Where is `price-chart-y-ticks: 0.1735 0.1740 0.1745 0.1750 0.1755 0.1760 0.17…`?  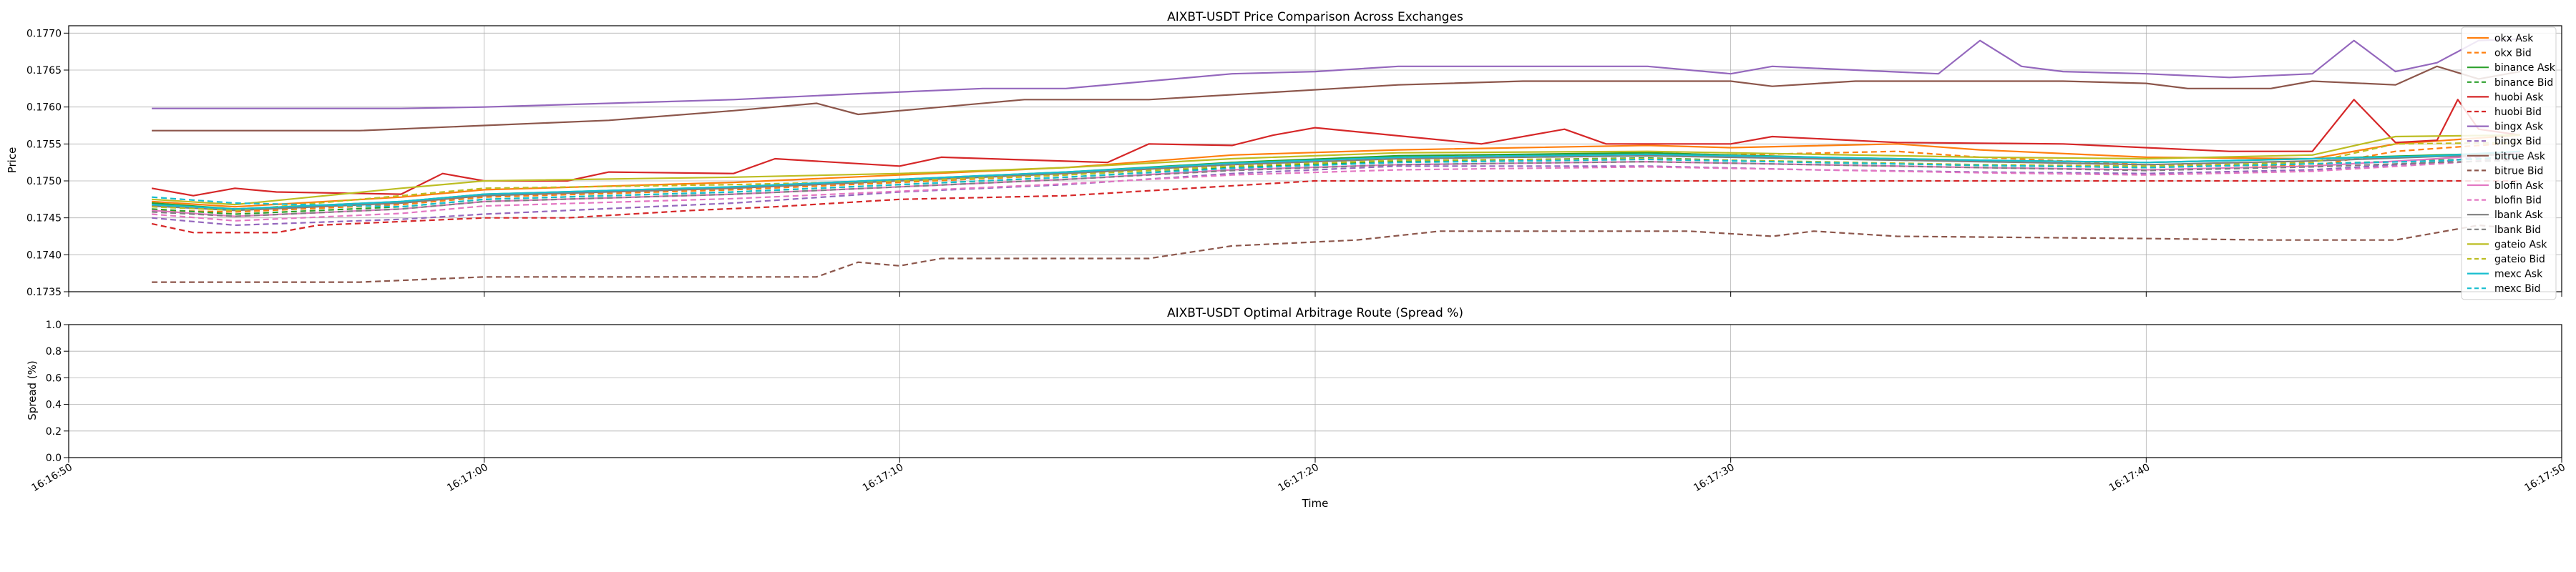
price-chart-y-ticks: 0.1735 0.1740 0.1745 0.1750 0.1755 0.1760 0.17… is located at coordinates (48, 163).